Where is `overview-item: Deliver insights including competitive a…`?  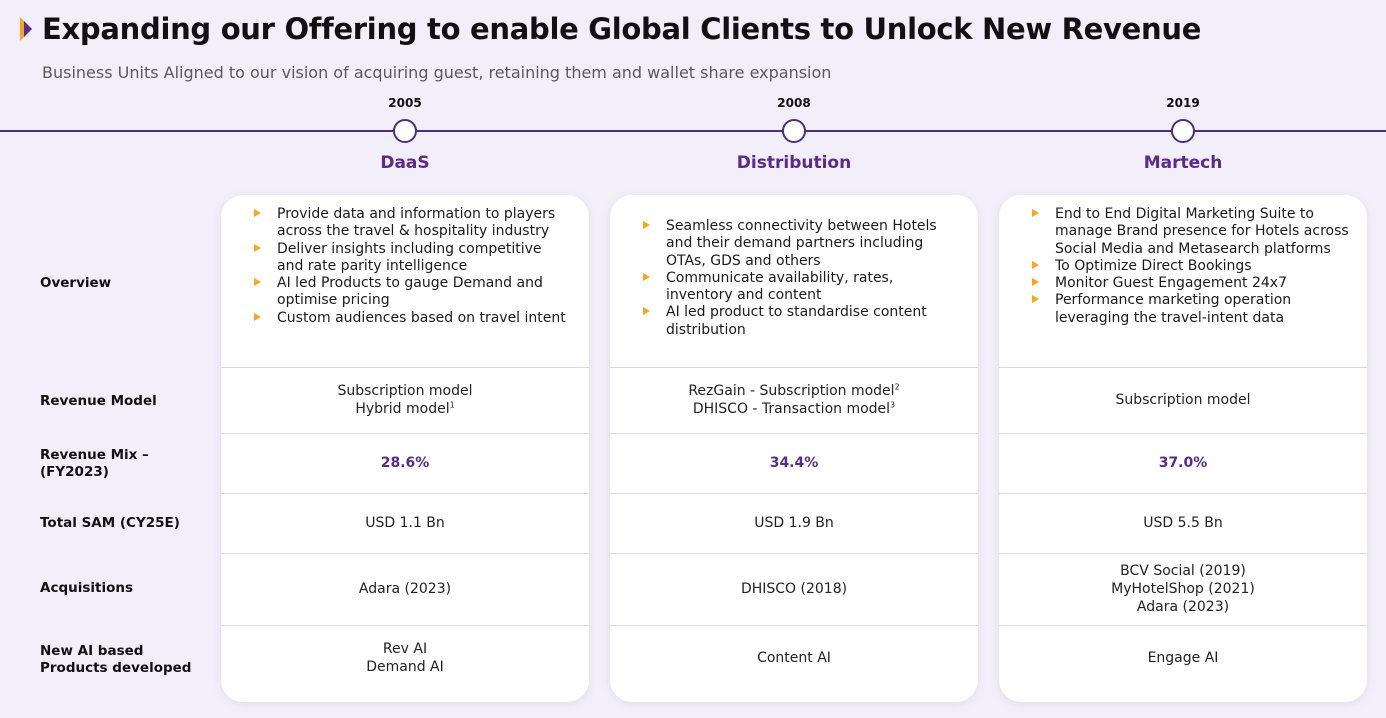
overview-item: Deliver insights including competitive a… is located at coordinates (411, 258).